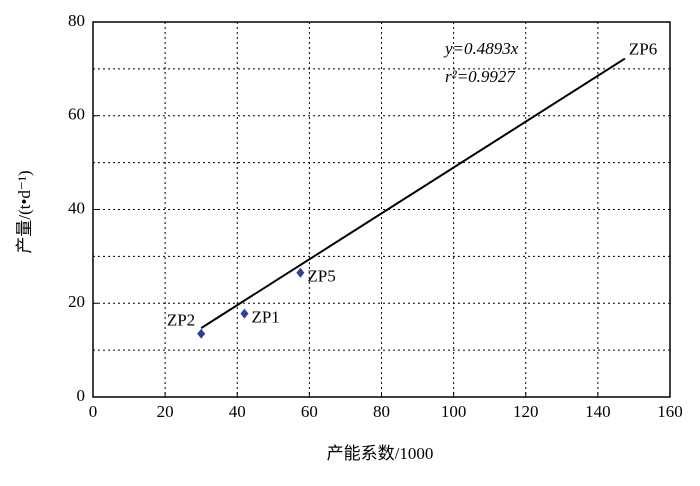 The height and width of the screenshot is (486, 700). Describe the element at coordinates (309, 411) in the screenshot. I see `x-tick-label: 60` at that location.